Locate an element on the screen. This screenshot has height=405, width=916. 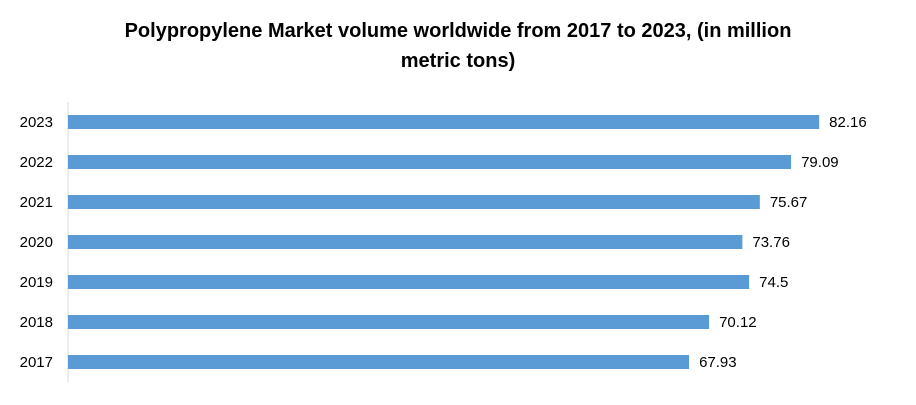
y-tick-label: 2021 is located at coordinates (36, 202).